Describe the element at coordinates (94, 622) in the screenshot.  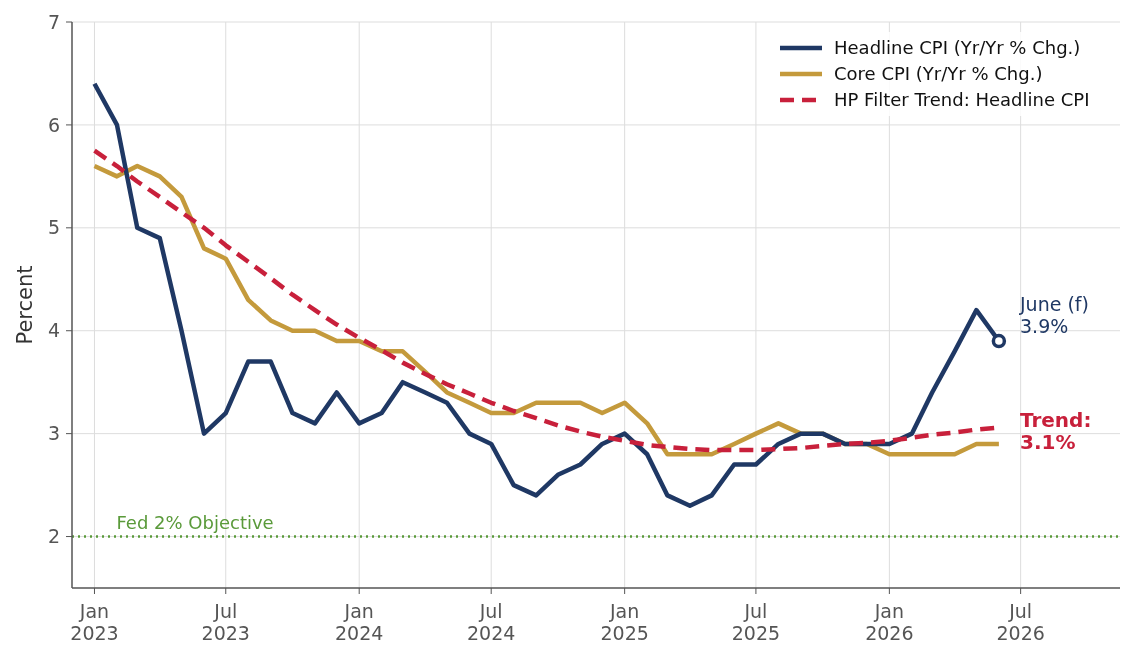
I see `x-tick-label: Jan 2023` at that location.